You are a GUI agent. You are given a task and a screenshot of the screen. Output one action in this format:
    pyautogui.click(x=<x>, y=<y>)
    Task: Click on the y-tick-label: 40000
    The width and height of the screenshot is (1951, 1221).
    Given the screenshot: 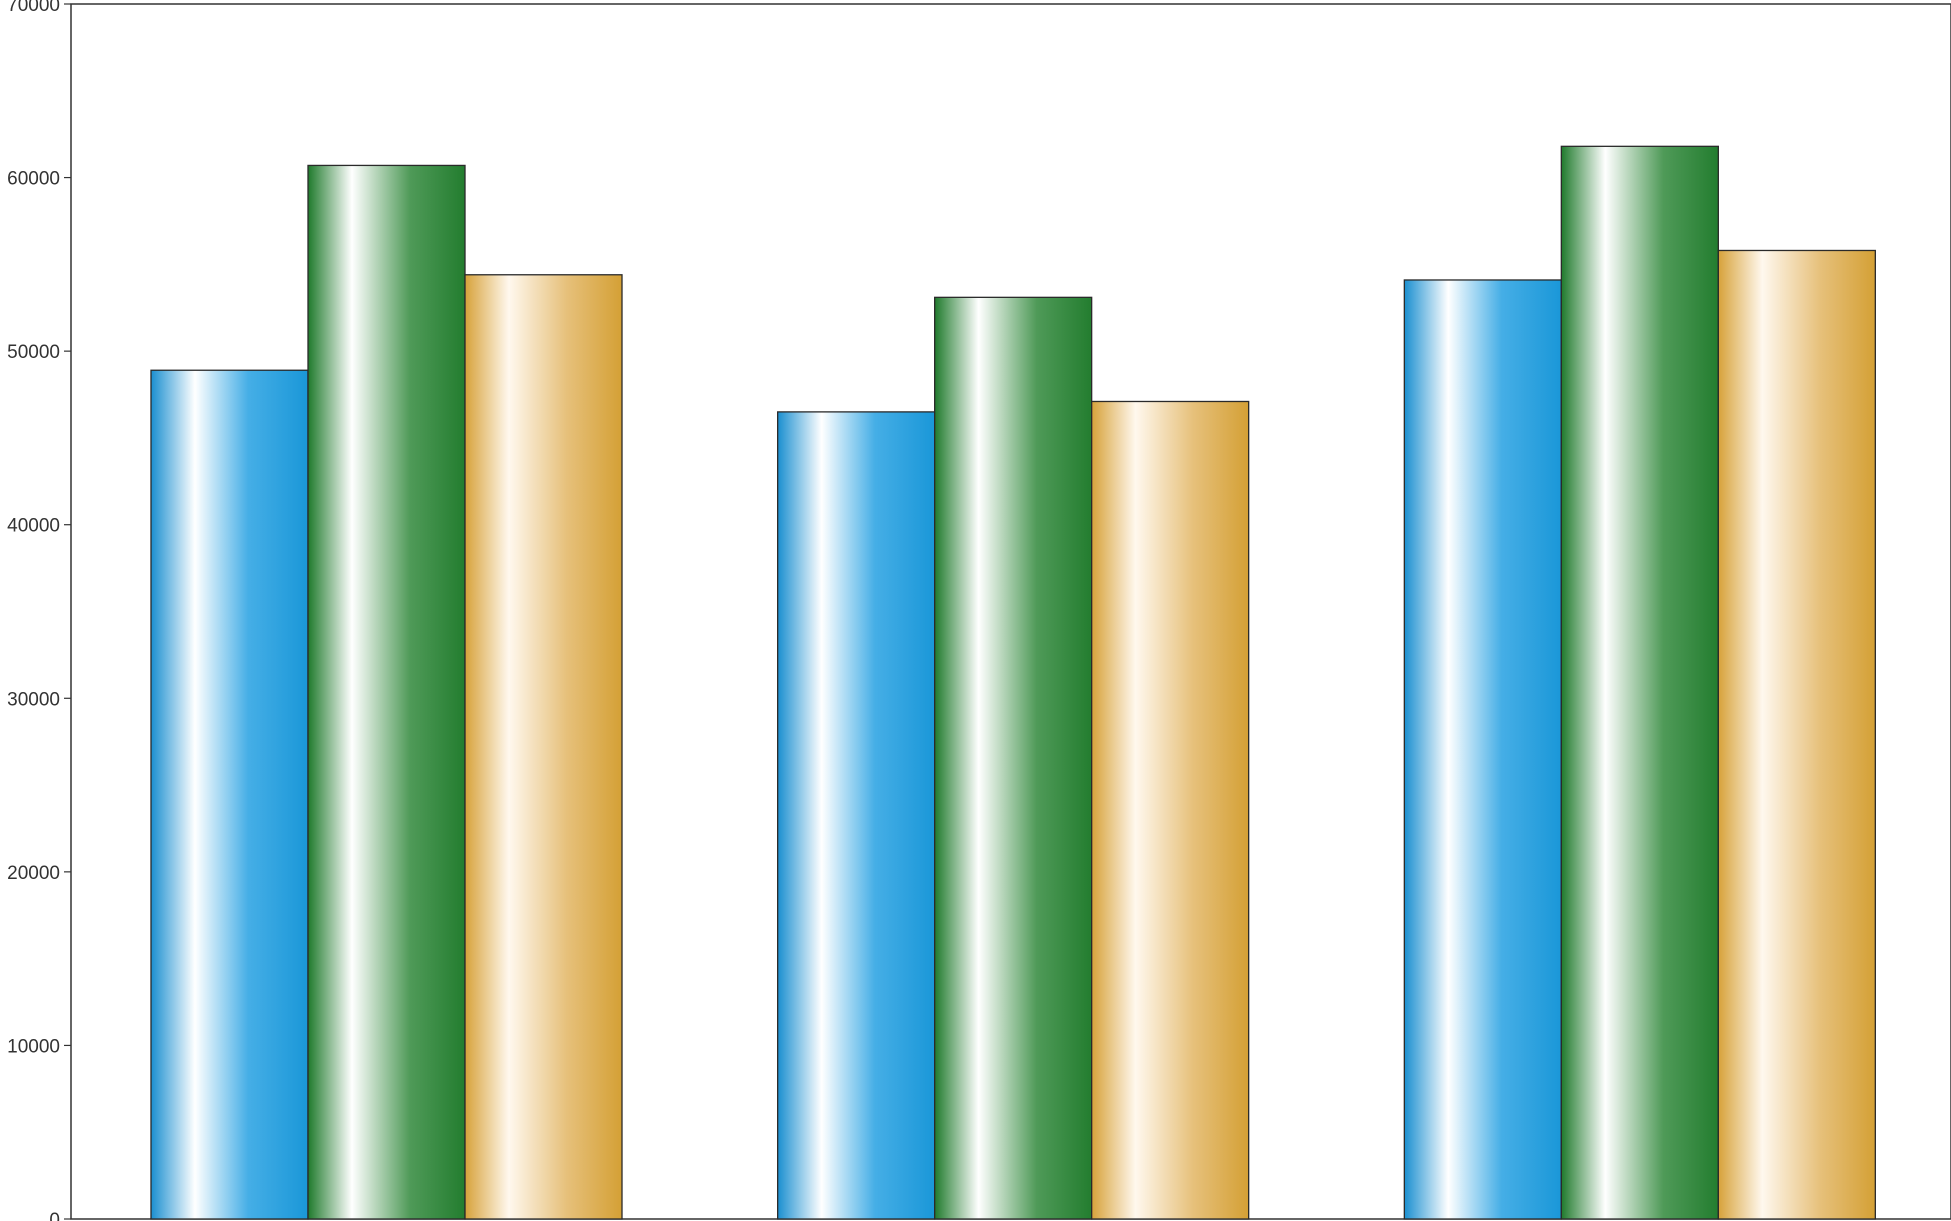 What is the action you would take?
    pyautogui.click(x=33, y=526)
    